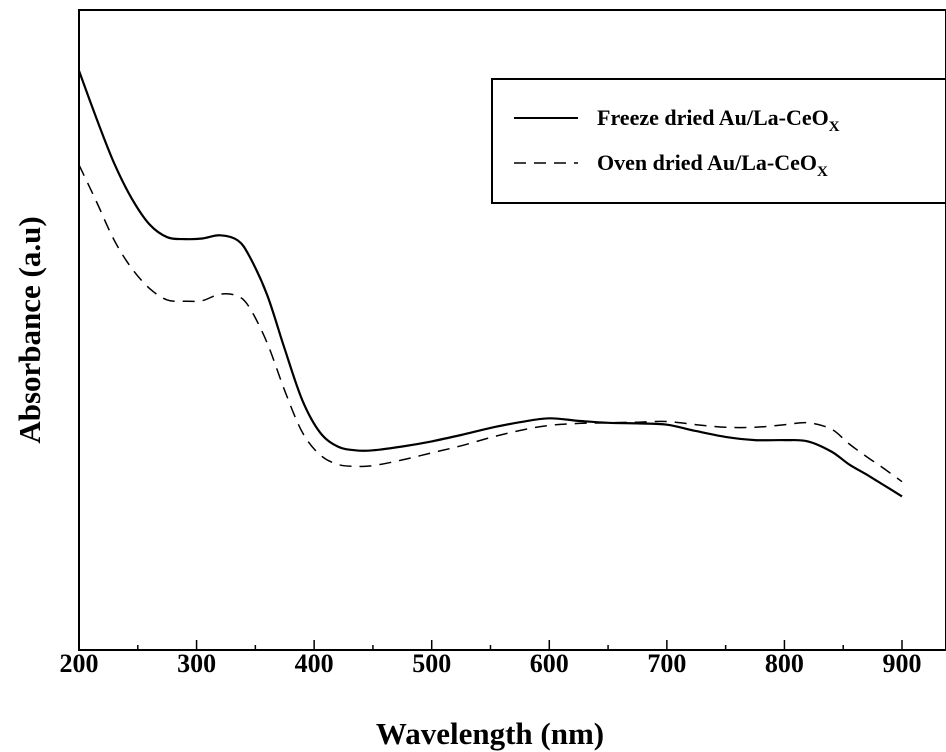  I want to click on x-tick-label: 600, so click(549, 663).